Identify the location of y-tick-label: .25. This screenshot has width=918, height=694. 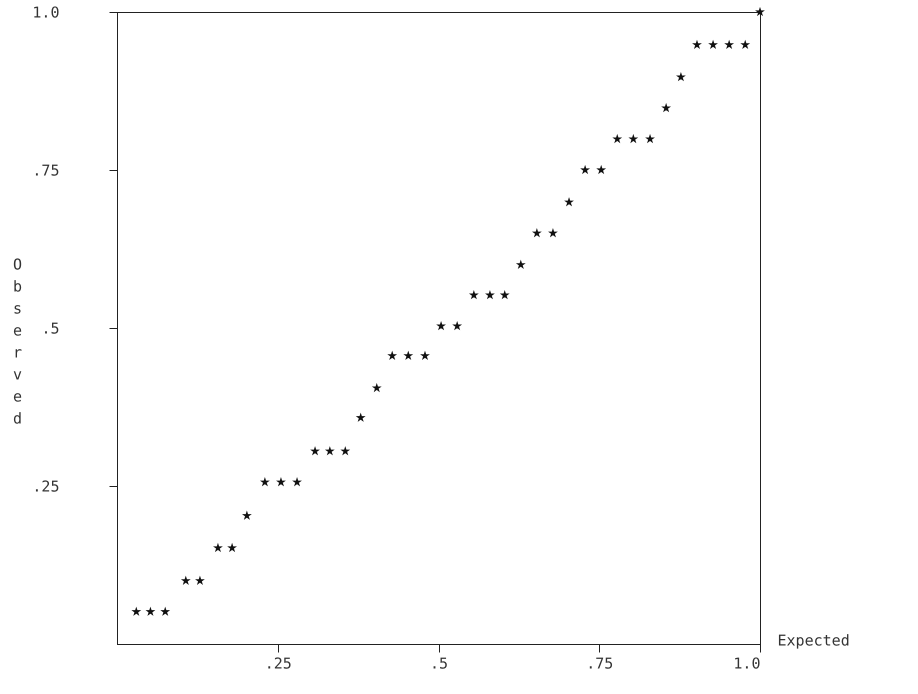
(46, 487).